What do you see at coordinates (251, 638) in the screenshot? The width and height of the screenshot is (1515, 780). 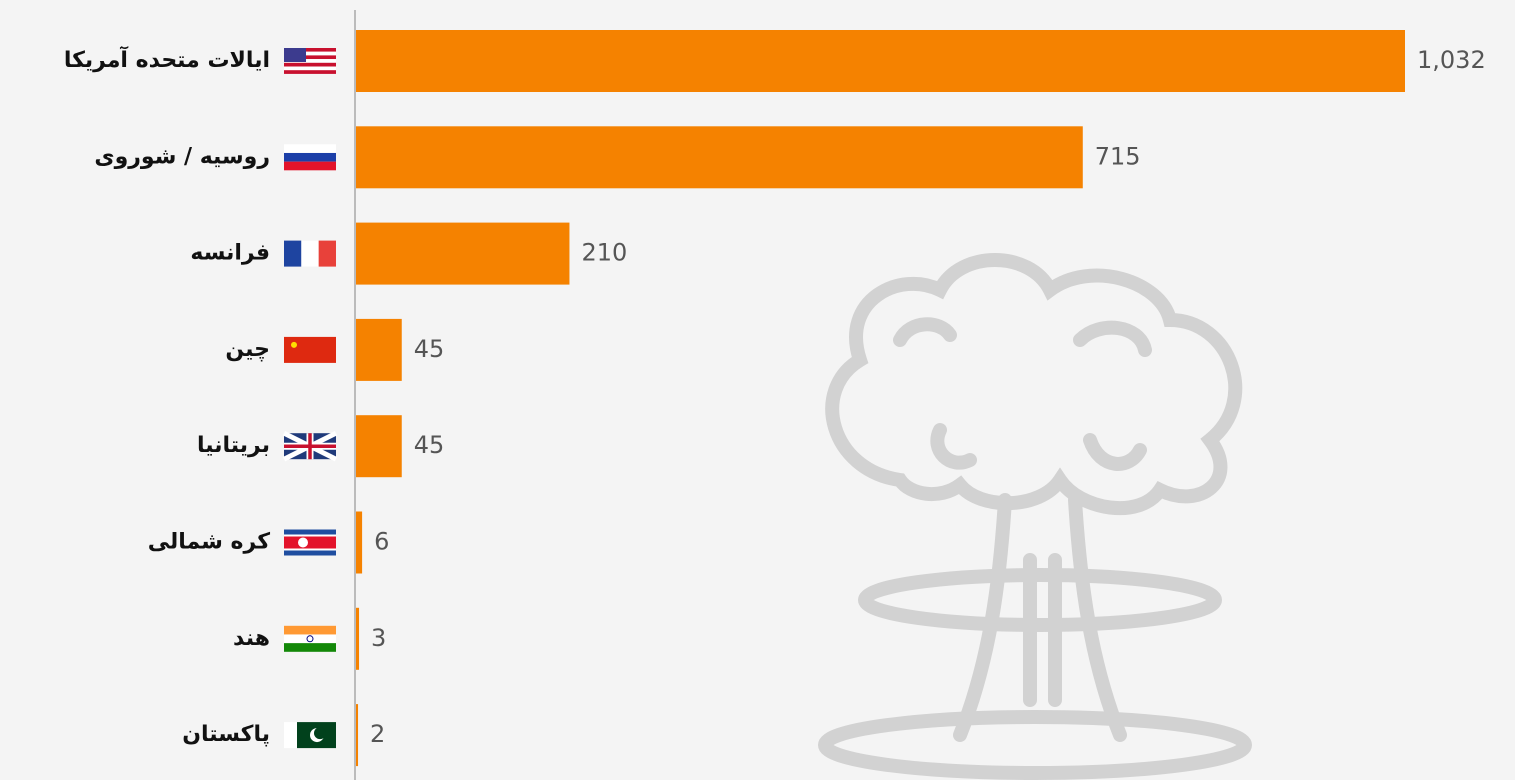 I see `category-label: هند` at bounding box center [251, 638].